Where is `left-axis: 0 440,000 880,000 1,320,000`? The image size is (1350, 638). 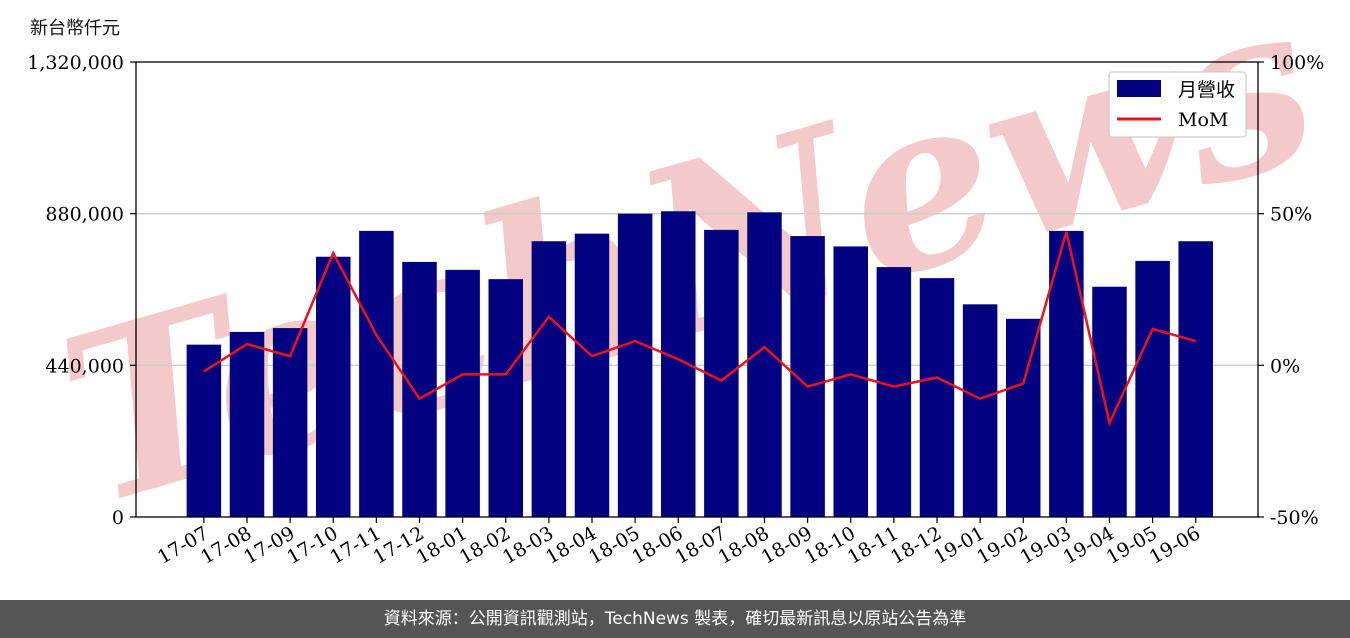
left-axis: 0 440,000 880,000 1,320,000 is located at coordinates (81, 290).